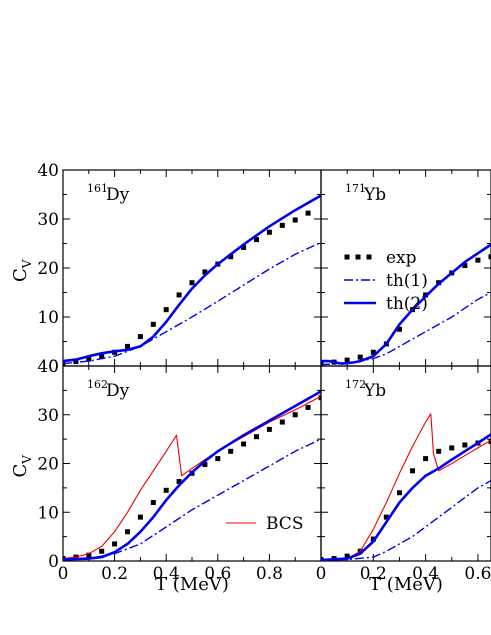  Describe the element at coordinates (284, 524) in the screenshot. I see `legend-label-BCS: BCS` at that location.